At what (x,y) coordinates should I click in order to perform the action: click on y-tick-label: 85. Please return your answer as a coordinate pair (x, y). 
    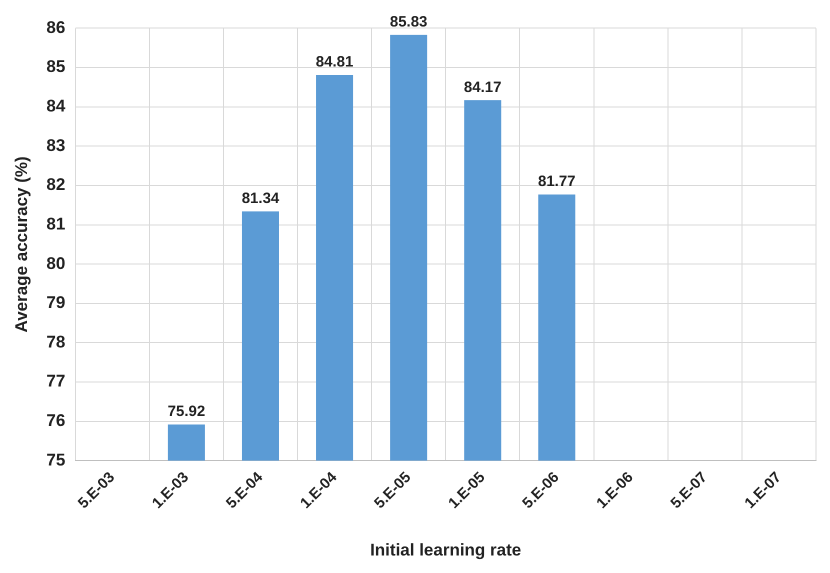
    Looking at the image, I should click on (56, 66).